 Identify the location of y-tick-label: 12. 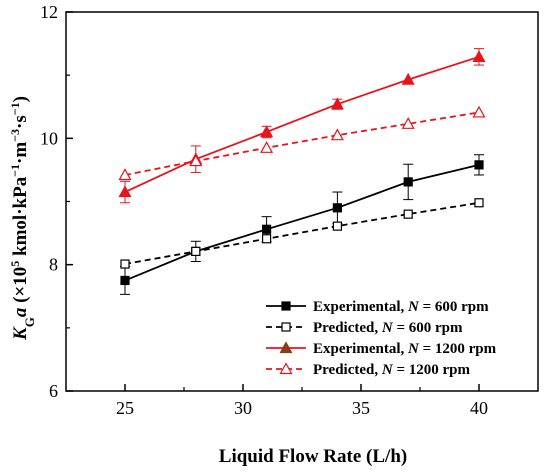
(49, 12).